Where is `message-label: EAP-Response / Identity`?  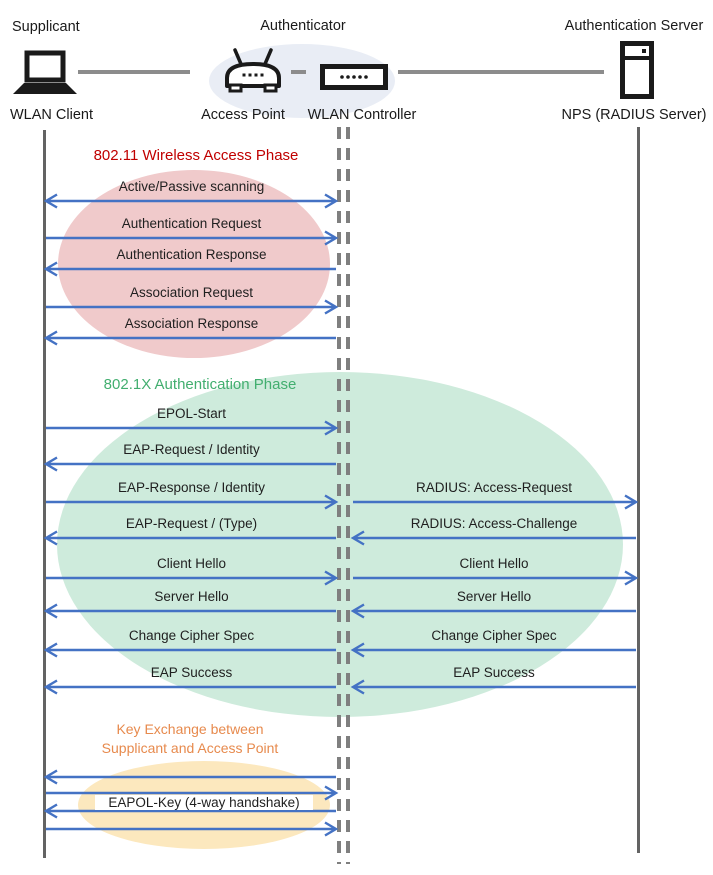
message-label: EAP-Response / Identity is located at coordinates (191, 487).